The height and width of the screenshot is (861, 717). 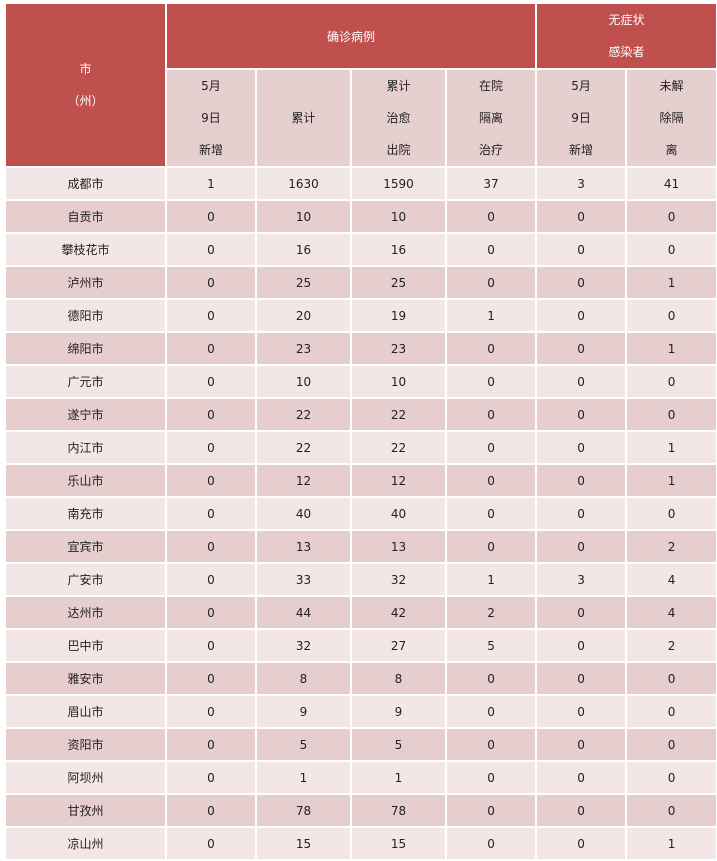 What do you see at coordinates (626, 52) in the screenshot?
I see `asymptomatic-header-line: 感染者` at bounding box center [626, 52].